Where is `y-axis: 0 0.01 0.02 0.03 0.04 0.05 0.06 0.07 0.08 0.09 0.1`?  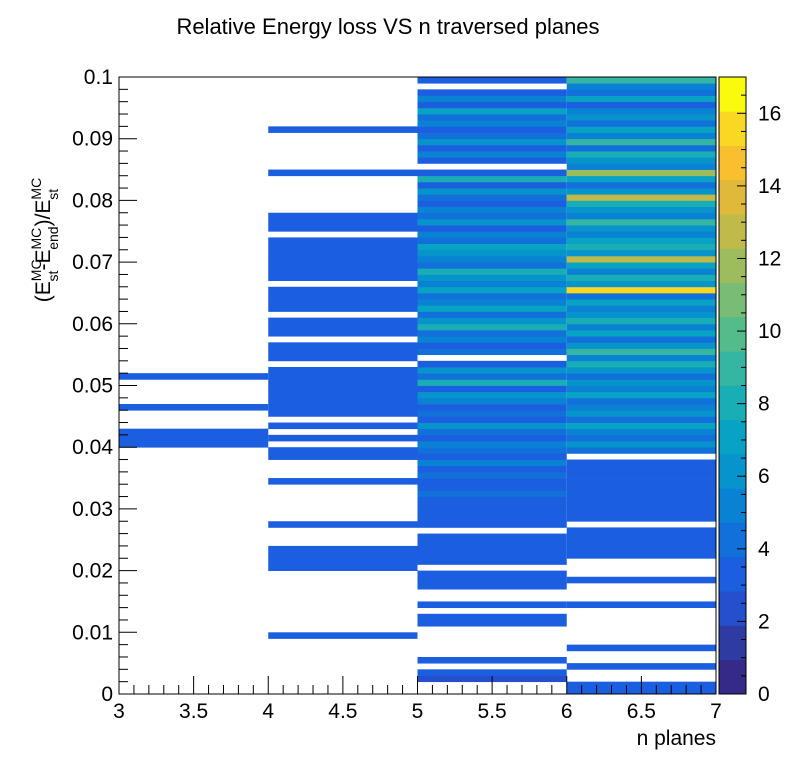 y-axis: 0 0.01 0.02 0.03 0.04 0.05 0.06 0.07 0.08 0.09 0.1 is located at coordinates (104, 386).